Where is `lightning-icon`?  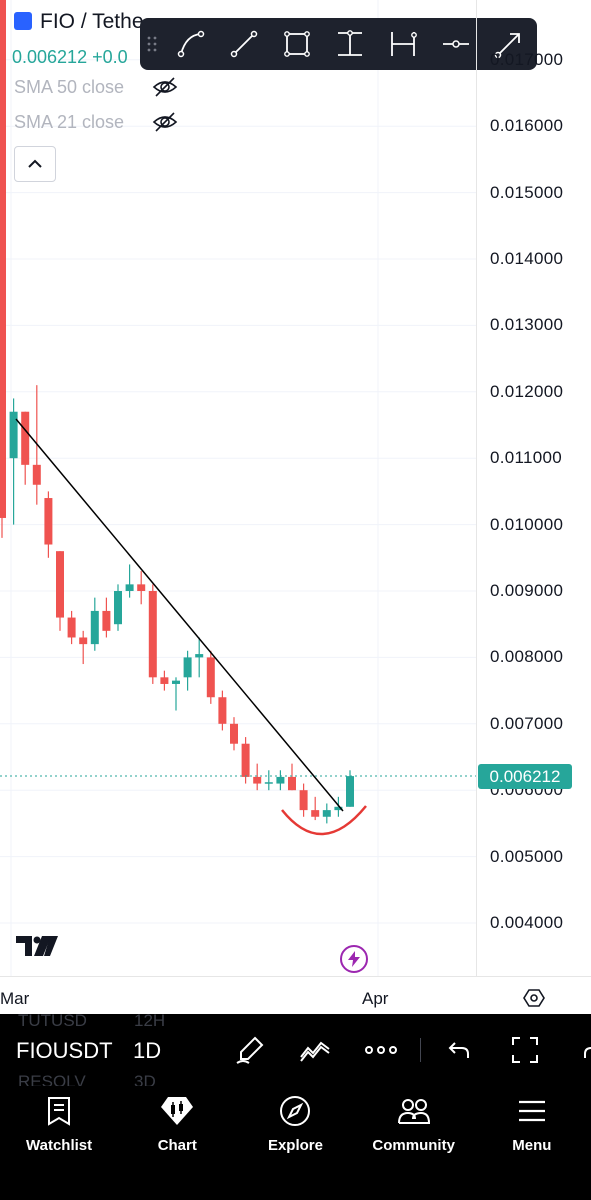 lightning-icon is located at coordinates (354, 959).